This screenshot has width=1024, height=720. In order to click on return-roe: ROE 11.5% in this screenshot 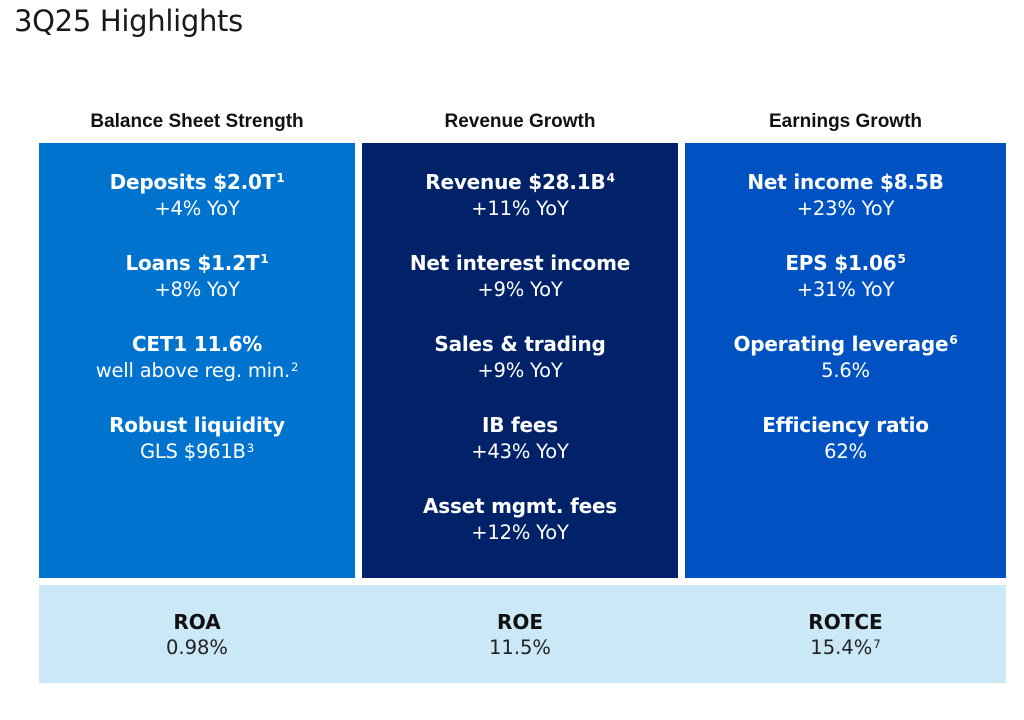, I will do `click(520, 635)`.